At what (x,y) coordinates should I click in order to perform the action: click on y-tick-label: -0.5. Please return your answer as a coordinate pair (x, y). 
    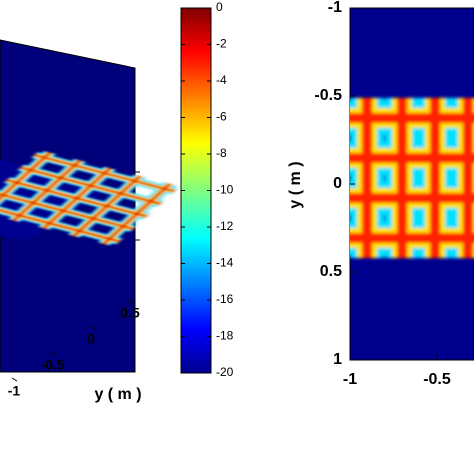
    Looking at the image, I should click on (328, 95).